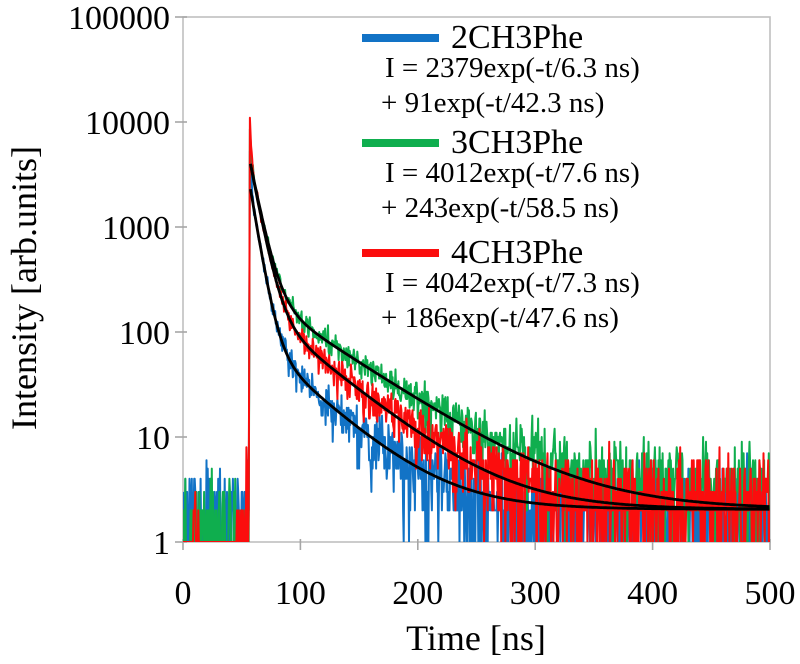 The width and height of the screenshot is (800, 664). Describe the element at coordinates (136, 228) in the screenshot. I see `y-tick-label: 1000` at that location.